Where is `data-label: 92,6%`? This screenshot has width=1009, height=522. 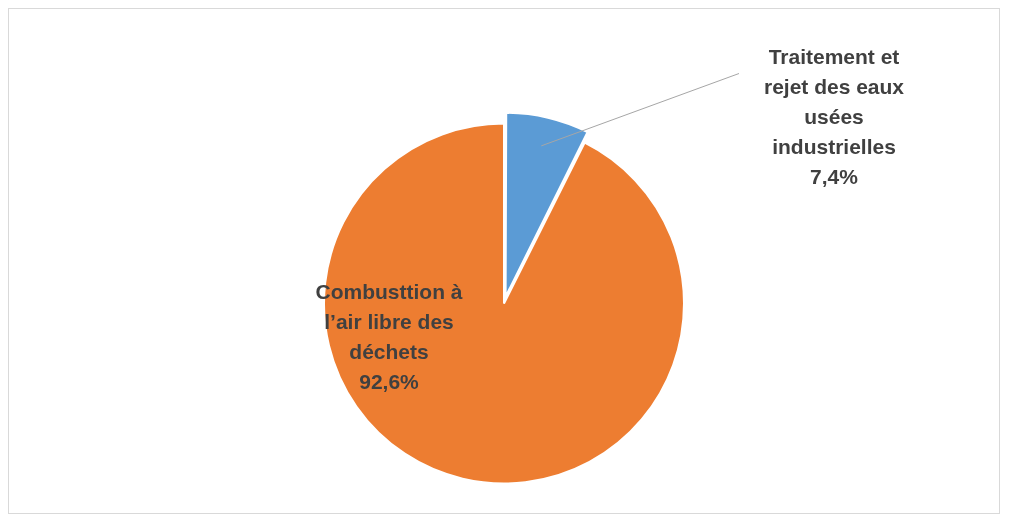 data-label: 92,6% is located at coordinates (389, 382).